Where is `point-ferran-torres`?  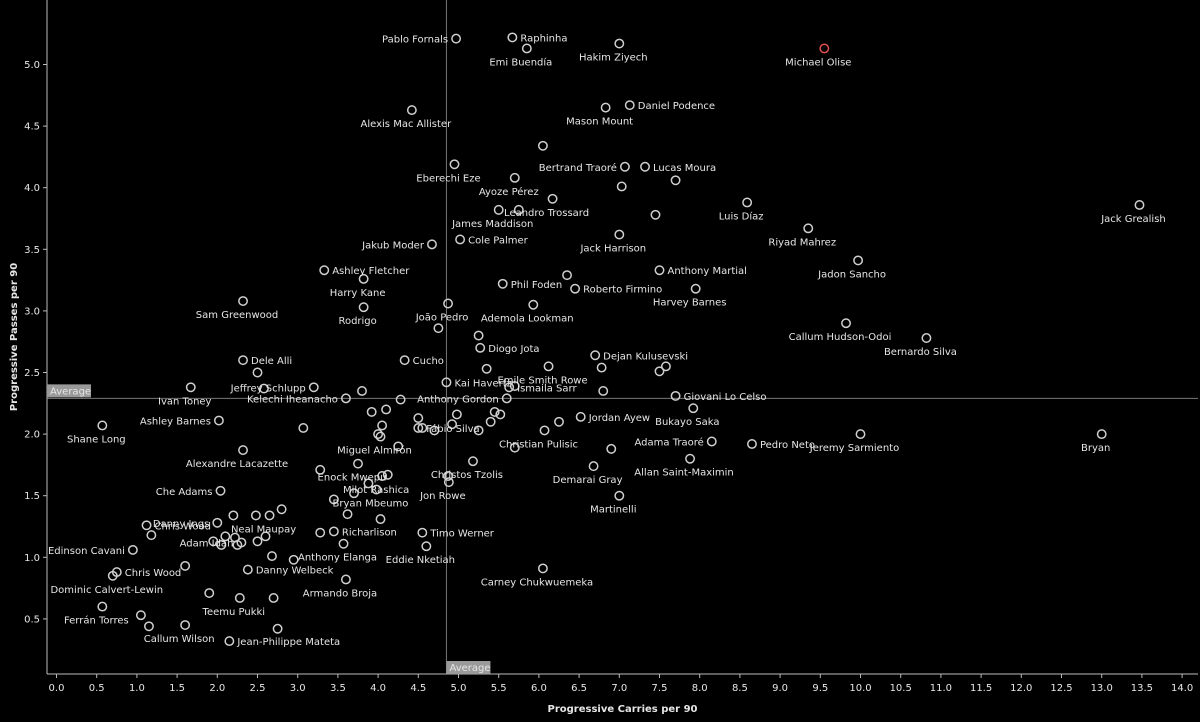 point-ferran-torres is located at coordinates (102, 606).